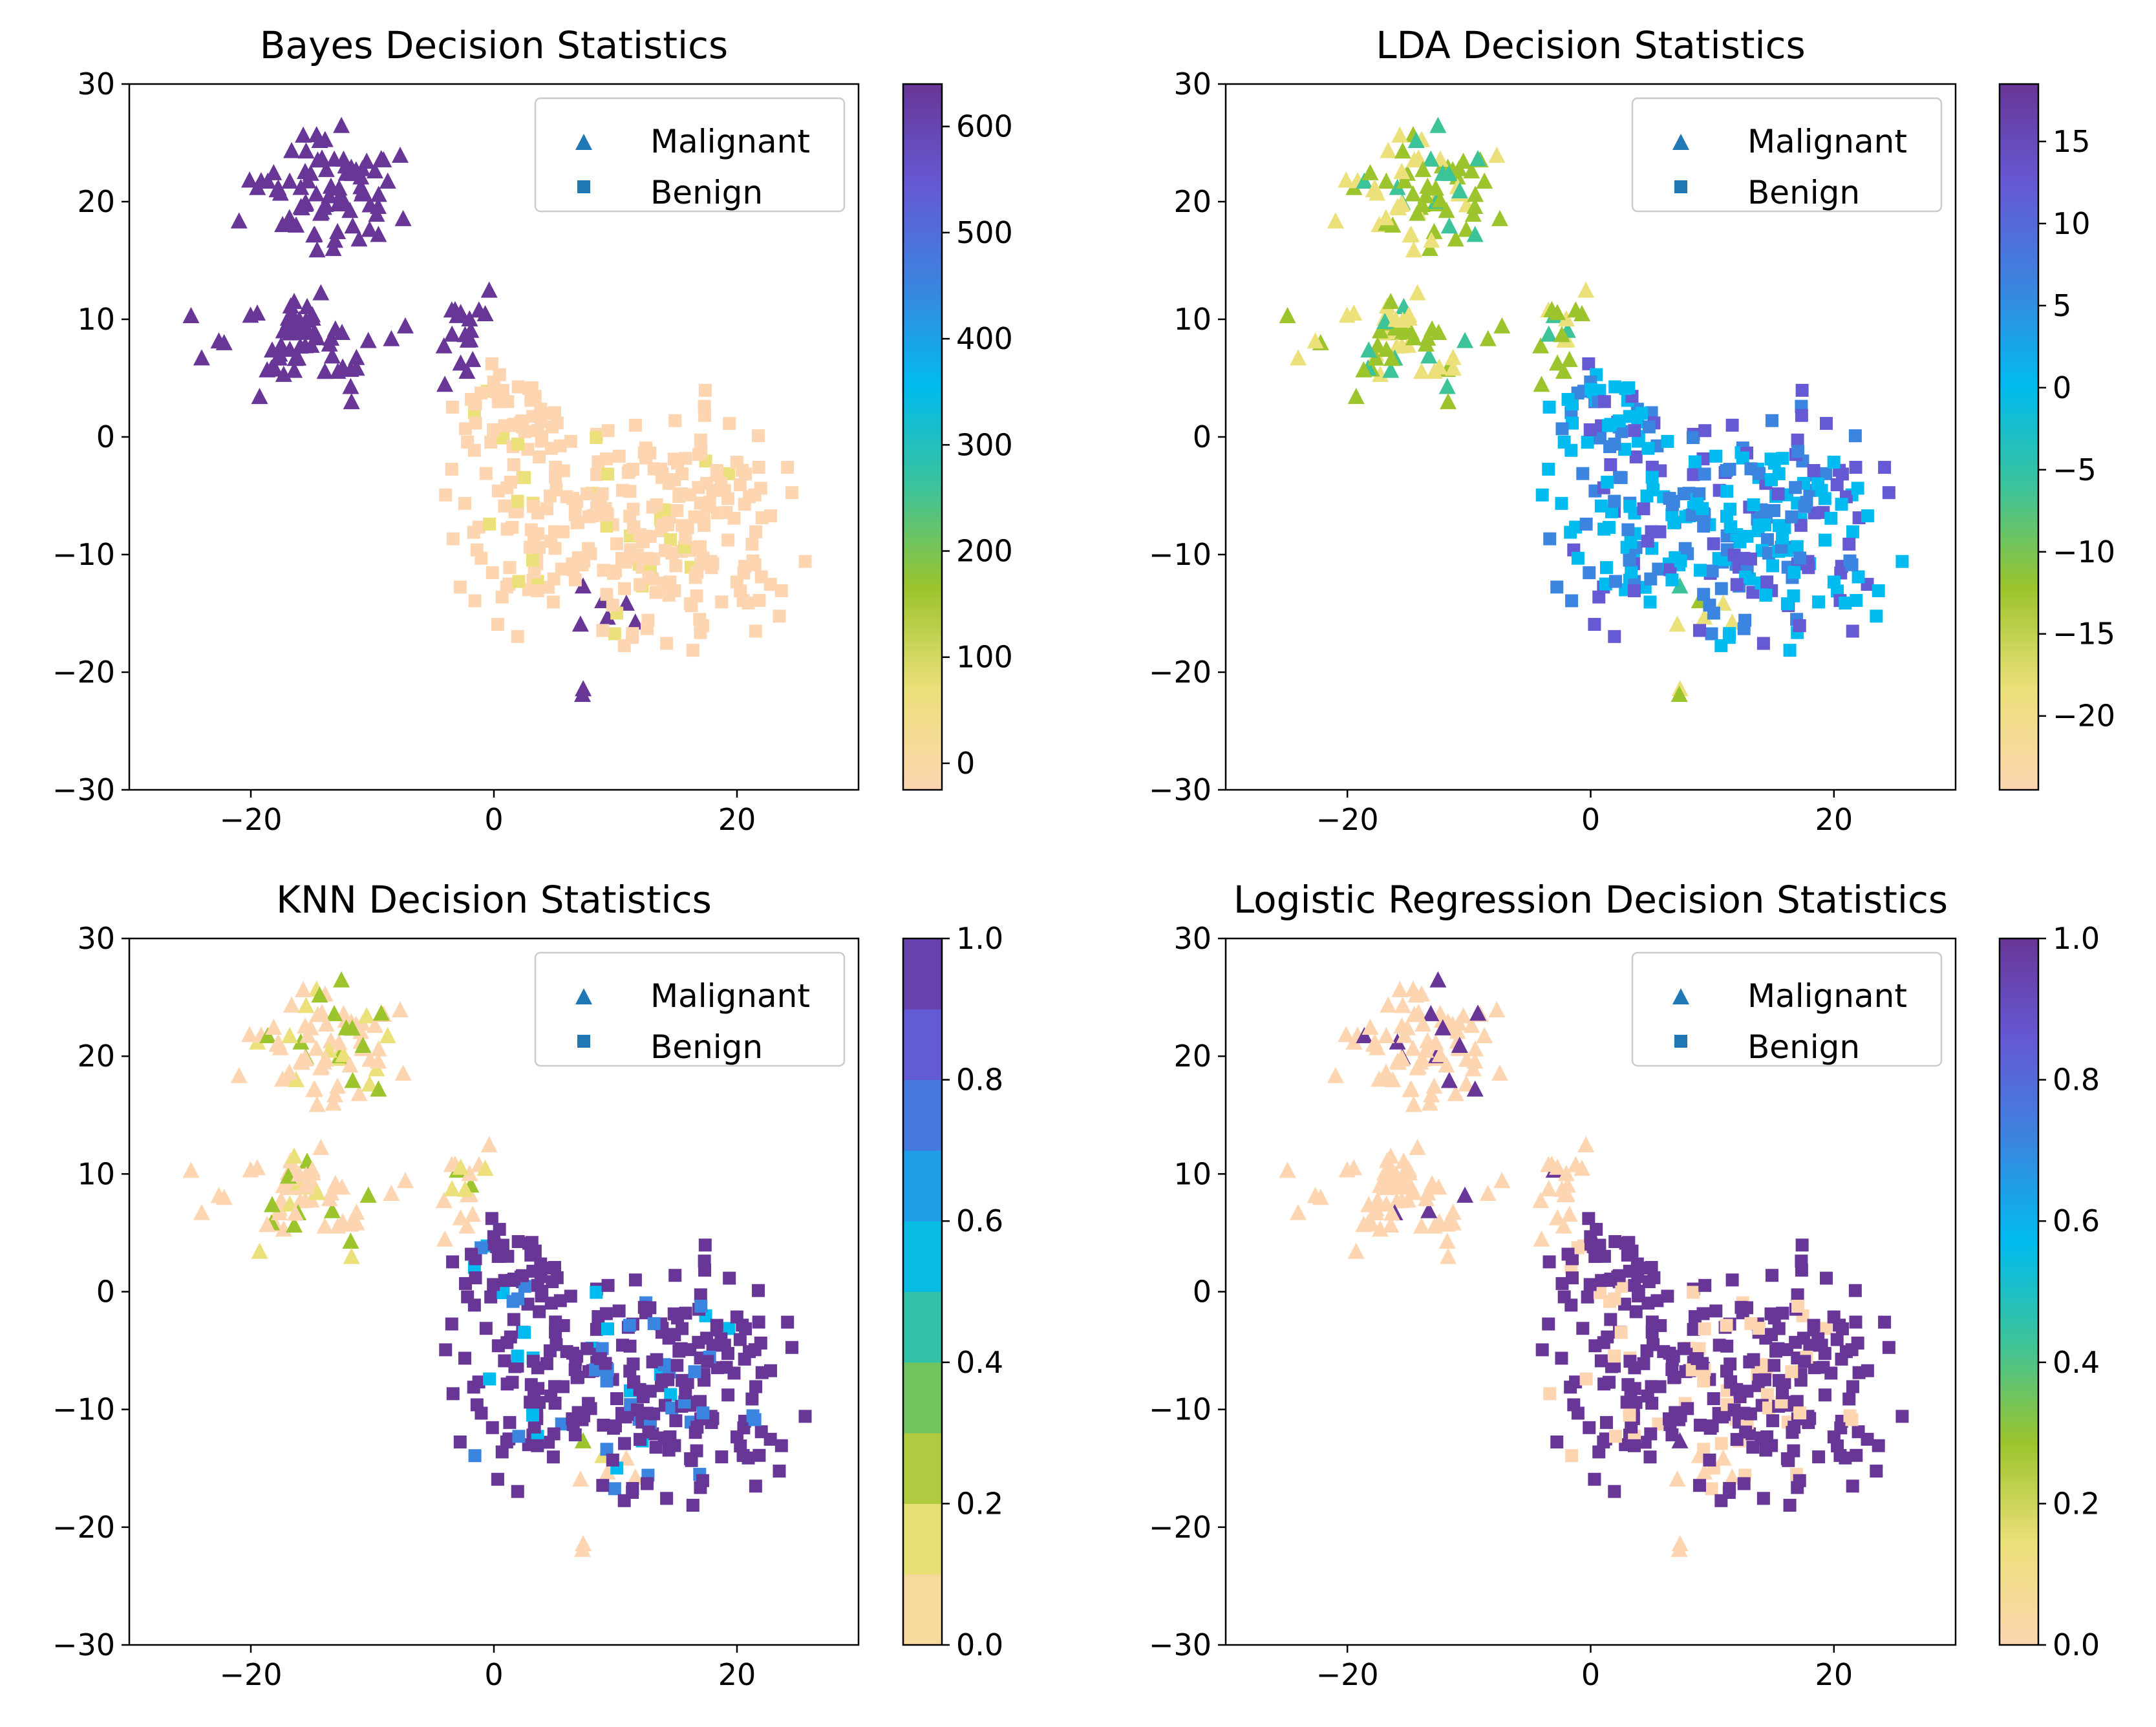 Image resolution: width=2156 pixels, height=1727 pixels. What do you see at coordinates (1192, 1173) in the screenshot?
I see `y-tick-label: 10` at bounding box center [1192, 1173].